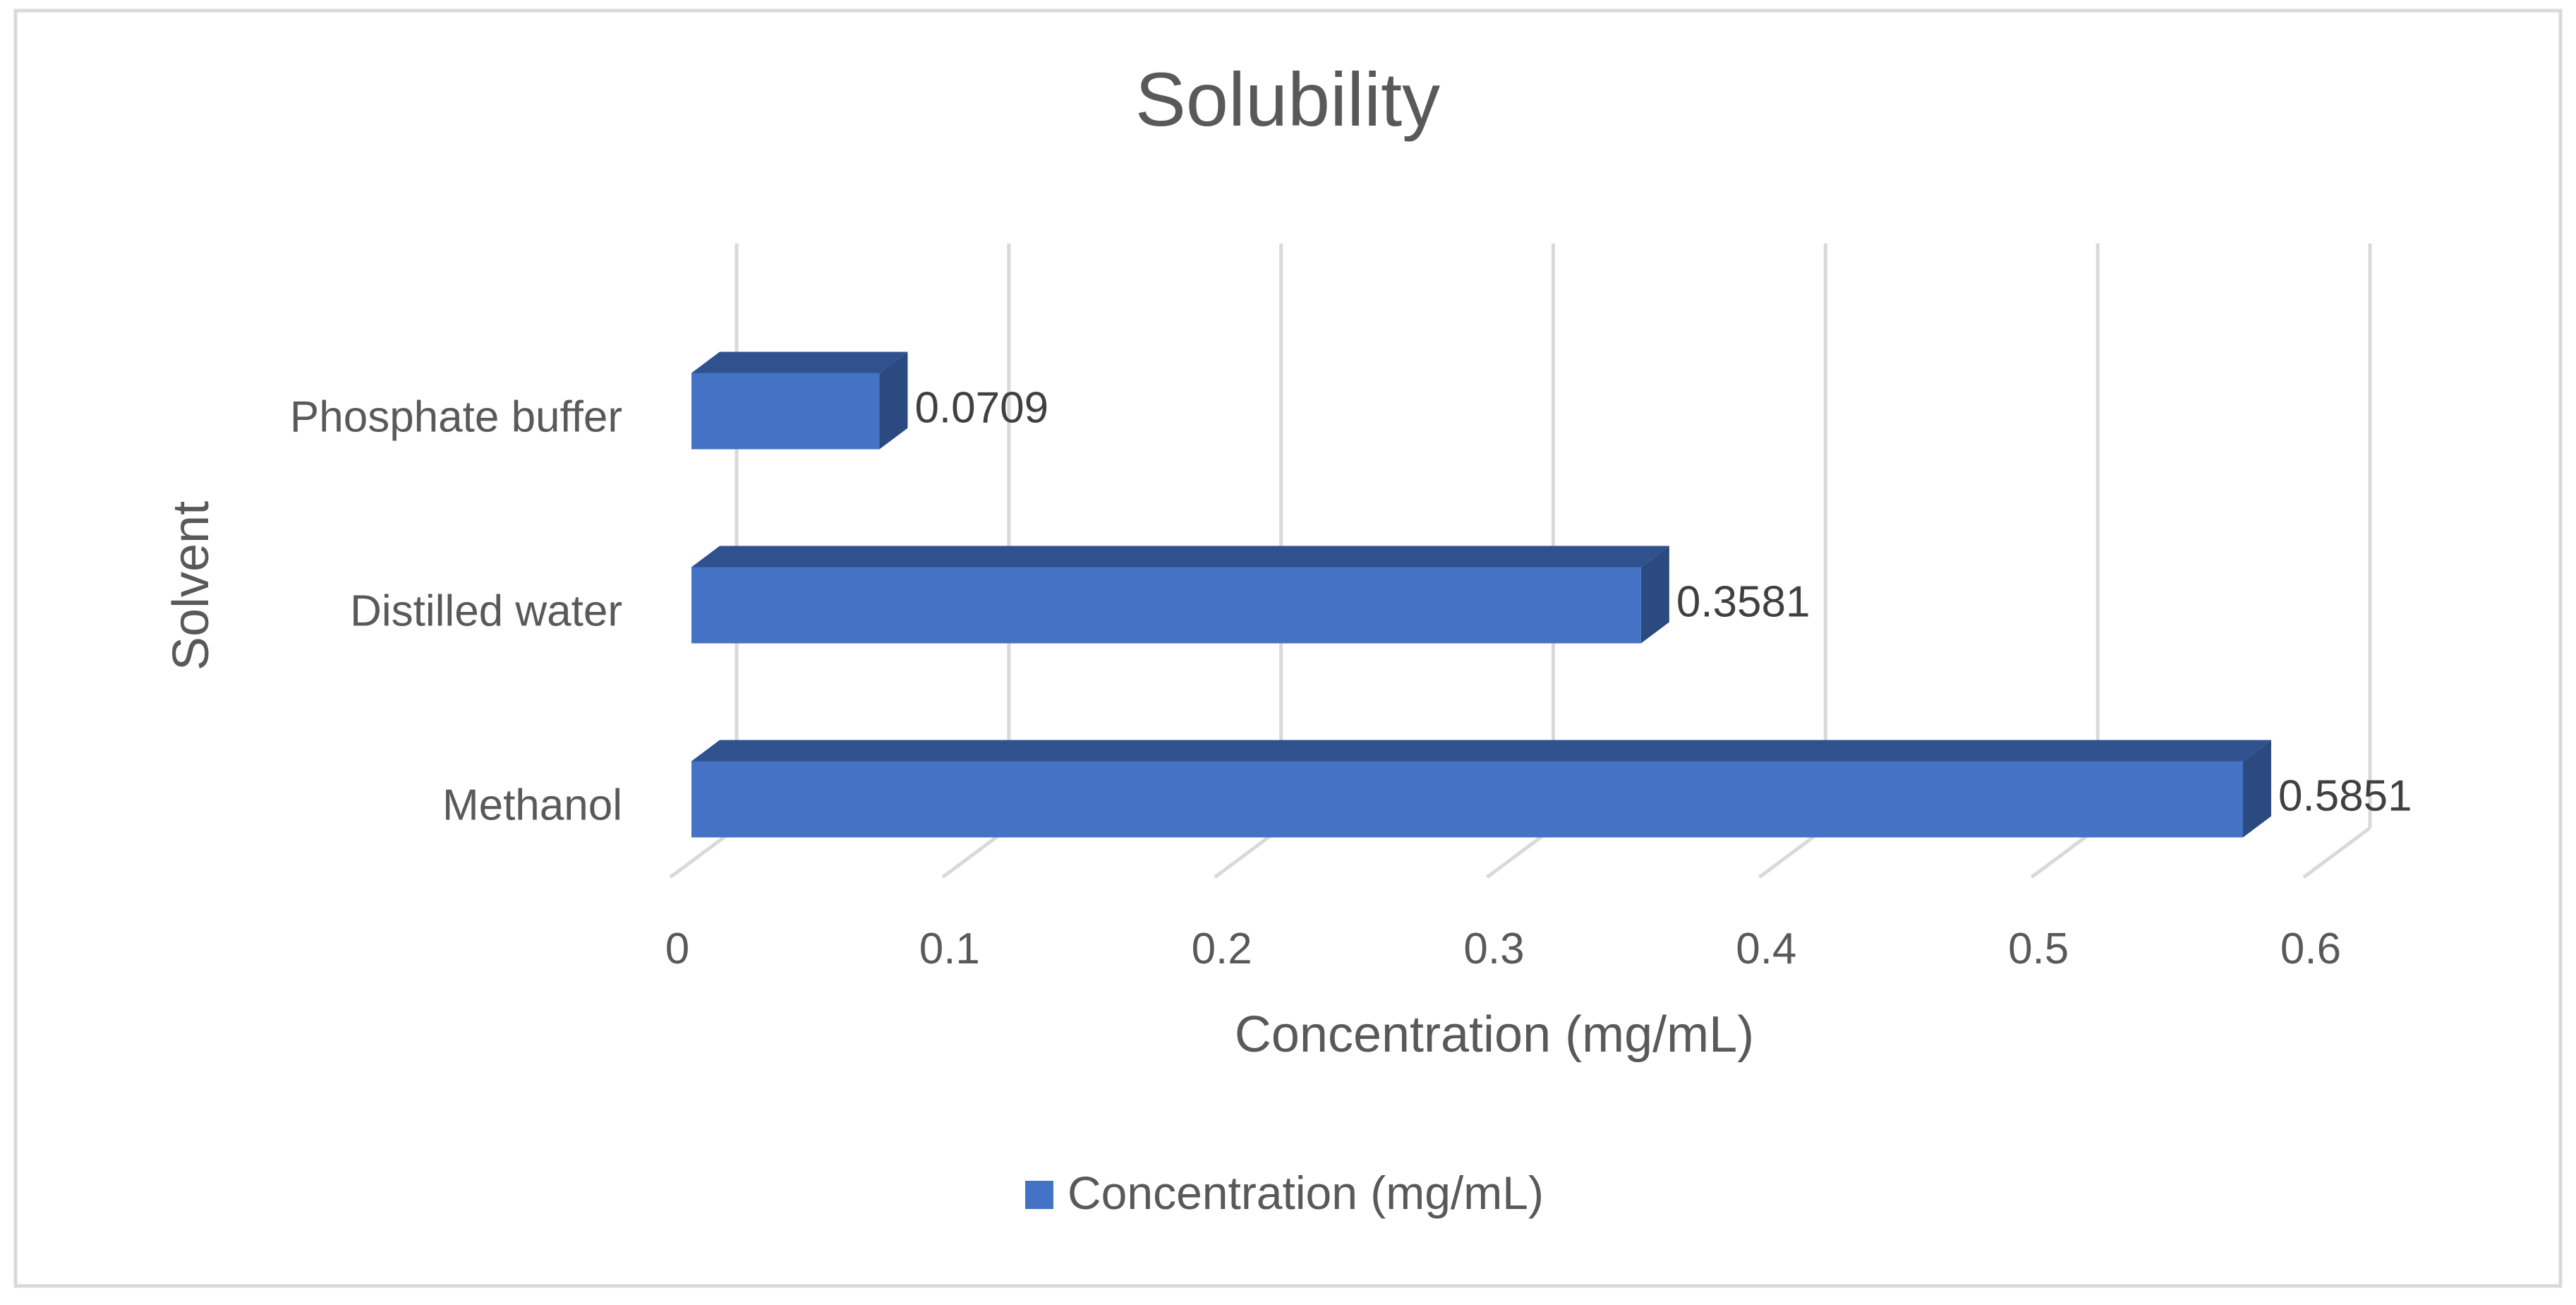  I want to click on legend: Concentration (mg/mL), so click(1285, 1193).